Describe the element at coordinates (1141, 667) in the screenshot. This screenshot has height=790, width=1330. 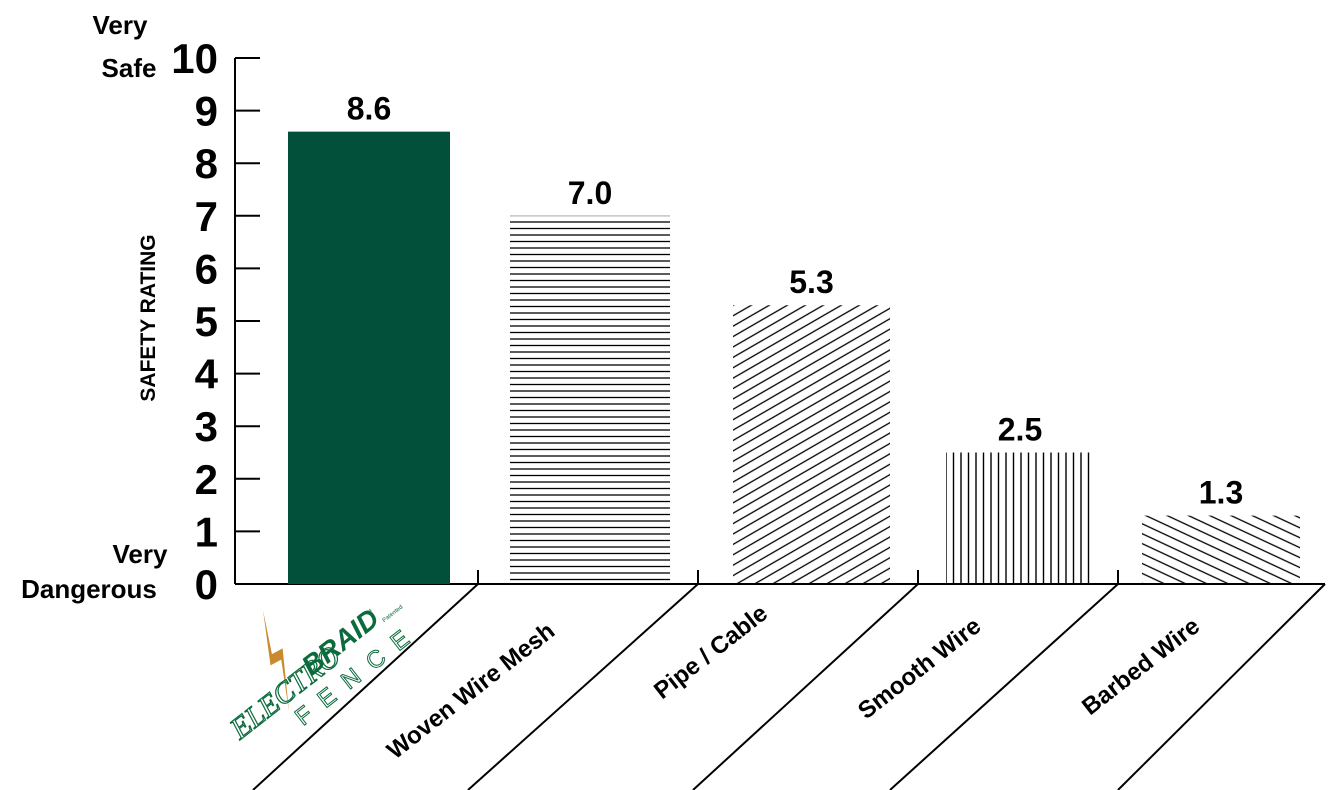
I see `category-label-5: Barbed Wire` at that location.